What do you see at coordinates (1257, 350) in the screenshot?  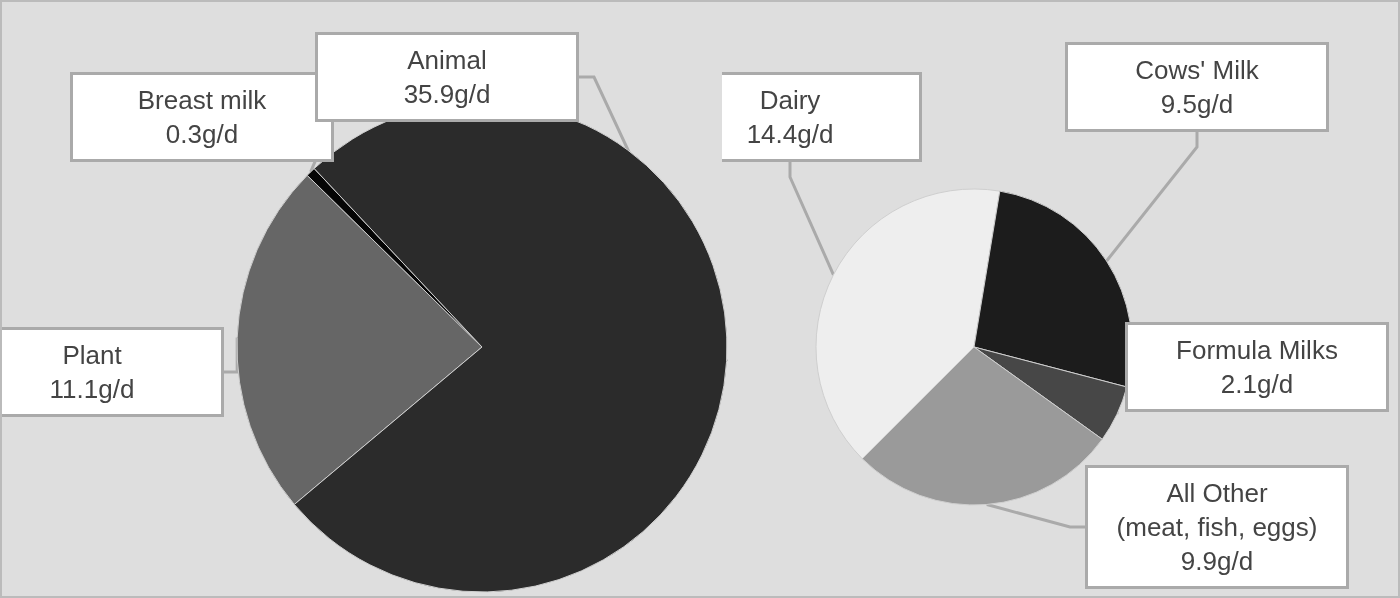 I see `slice-label: Formula Milks` at bounding box center [1257, 350].